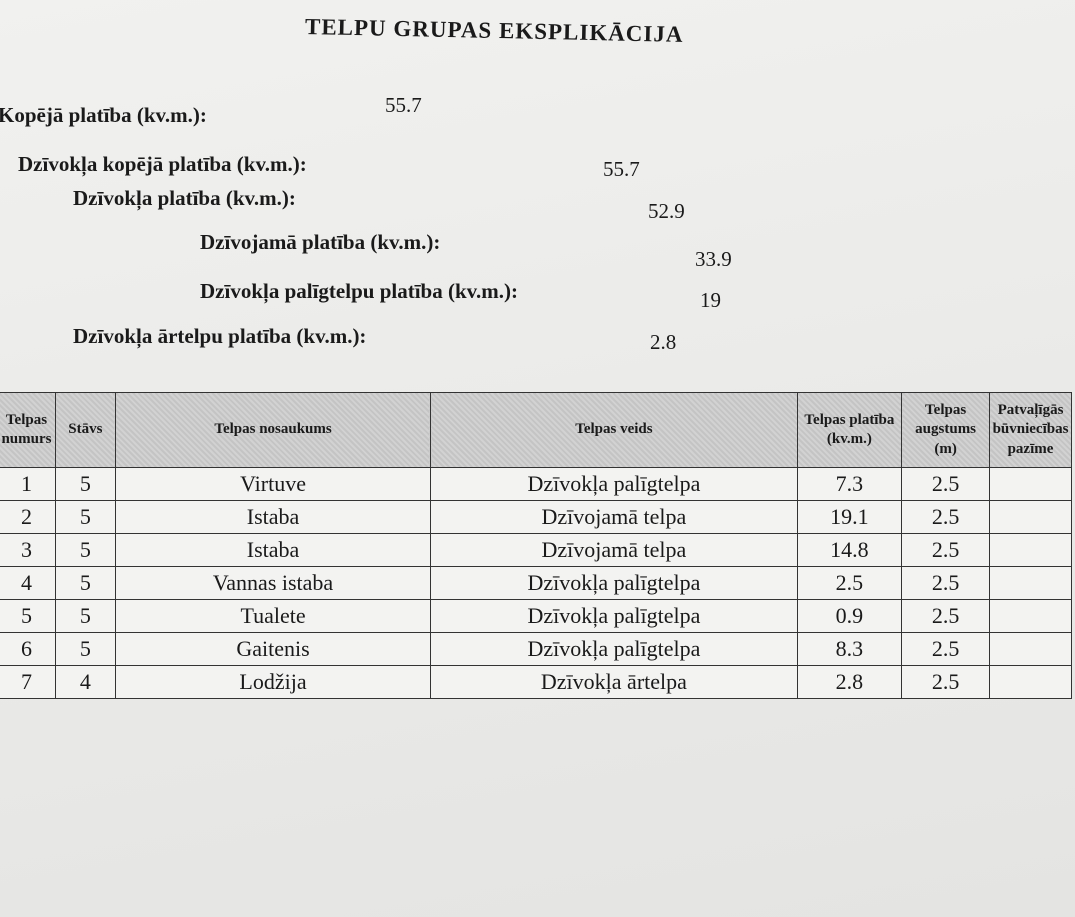 The height and width of the screenshot is (917, 1075). Describe the element at coordinates (28, 649) in the screenshot. I see `table-cell: 6` at that location.